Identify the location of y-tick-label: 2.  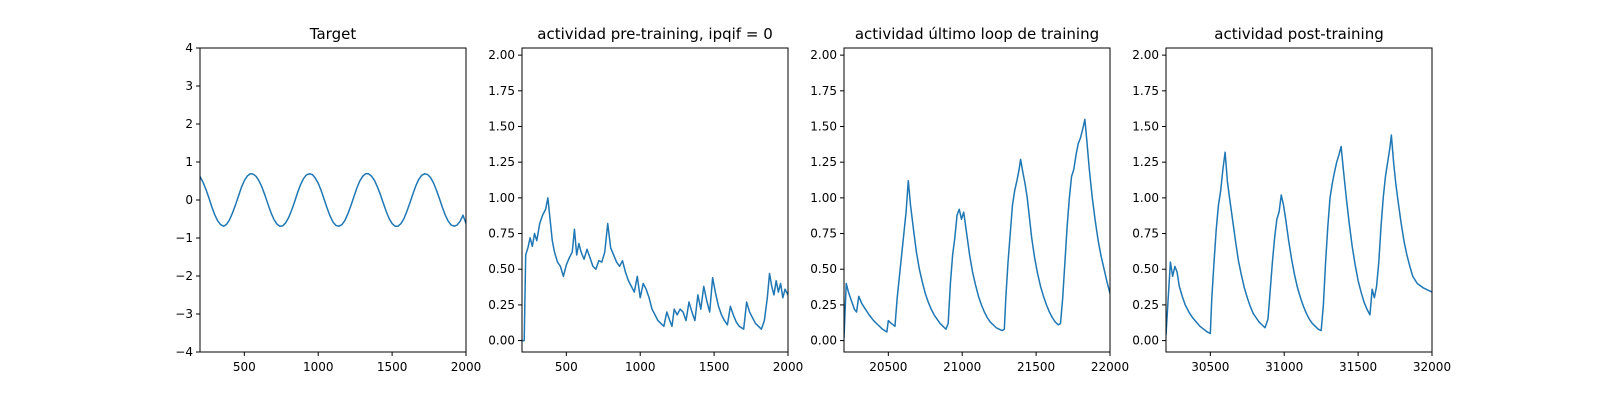
(189, 124).